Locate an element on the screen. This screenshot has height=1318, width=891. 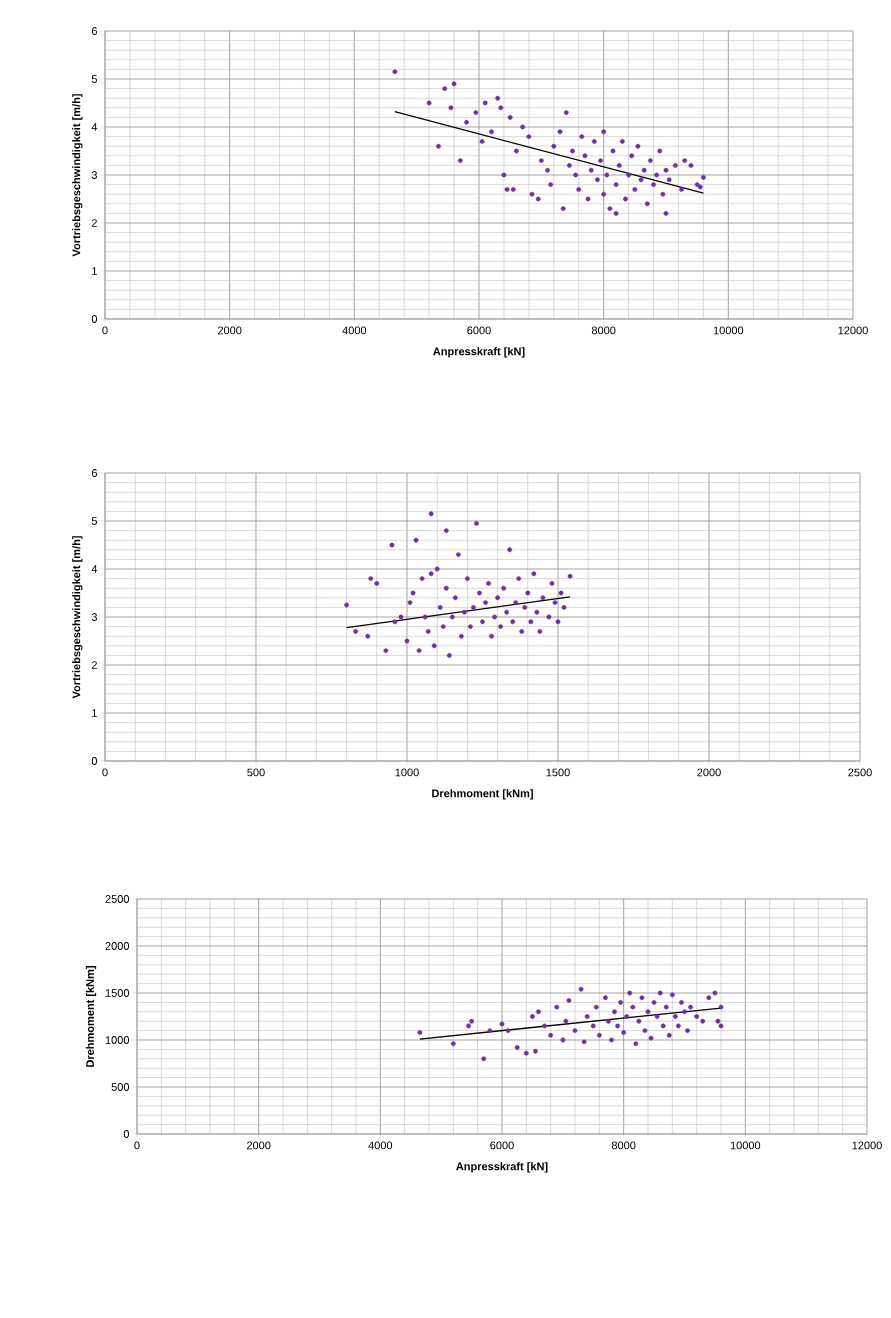
x-tick-label: 500 is located at coordinates (256, 772).